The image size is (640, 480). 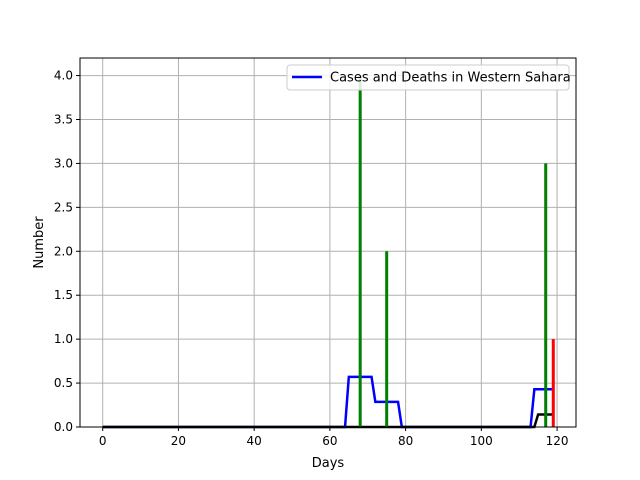 I want to click on x-tick-label: 40, so click(x=254, y=441).